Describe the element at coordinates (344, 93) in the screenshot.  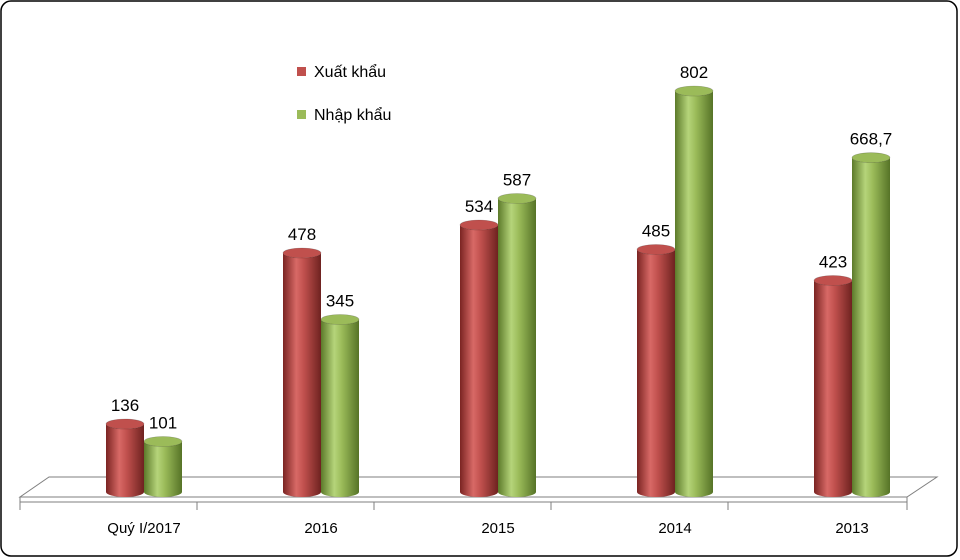
I see `legend: Xuất khẩu Nhập khẩu` at that location.